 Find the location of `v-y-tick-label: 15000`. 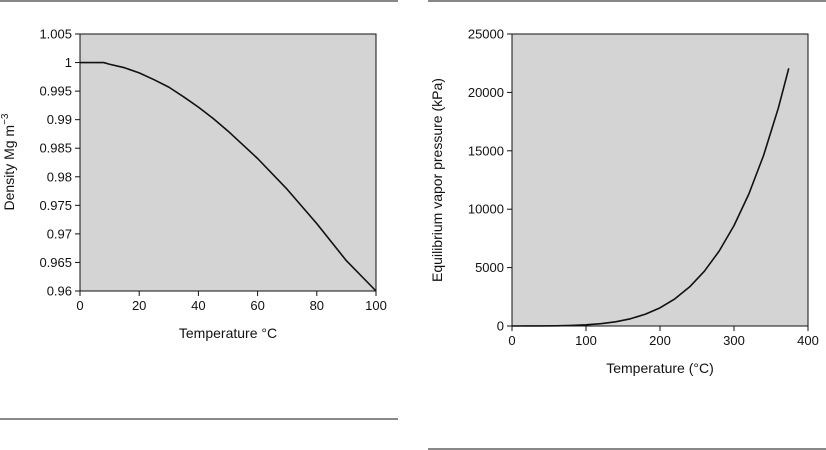

v-y-tick-label: 15000 is located at coordinates (486, 150).